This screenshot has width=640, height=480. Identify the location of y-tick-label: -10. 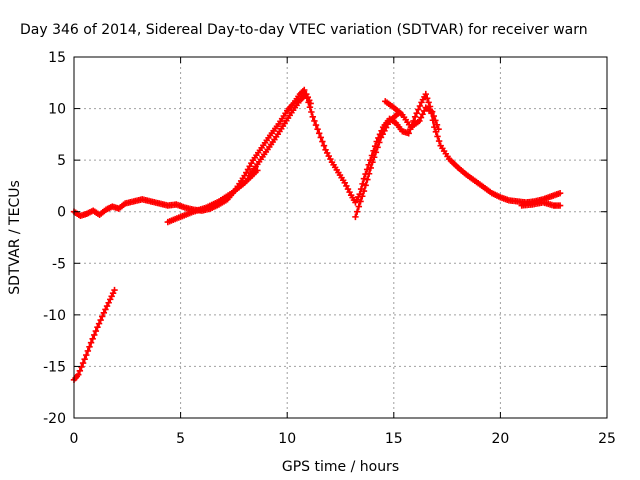
(54, 316).